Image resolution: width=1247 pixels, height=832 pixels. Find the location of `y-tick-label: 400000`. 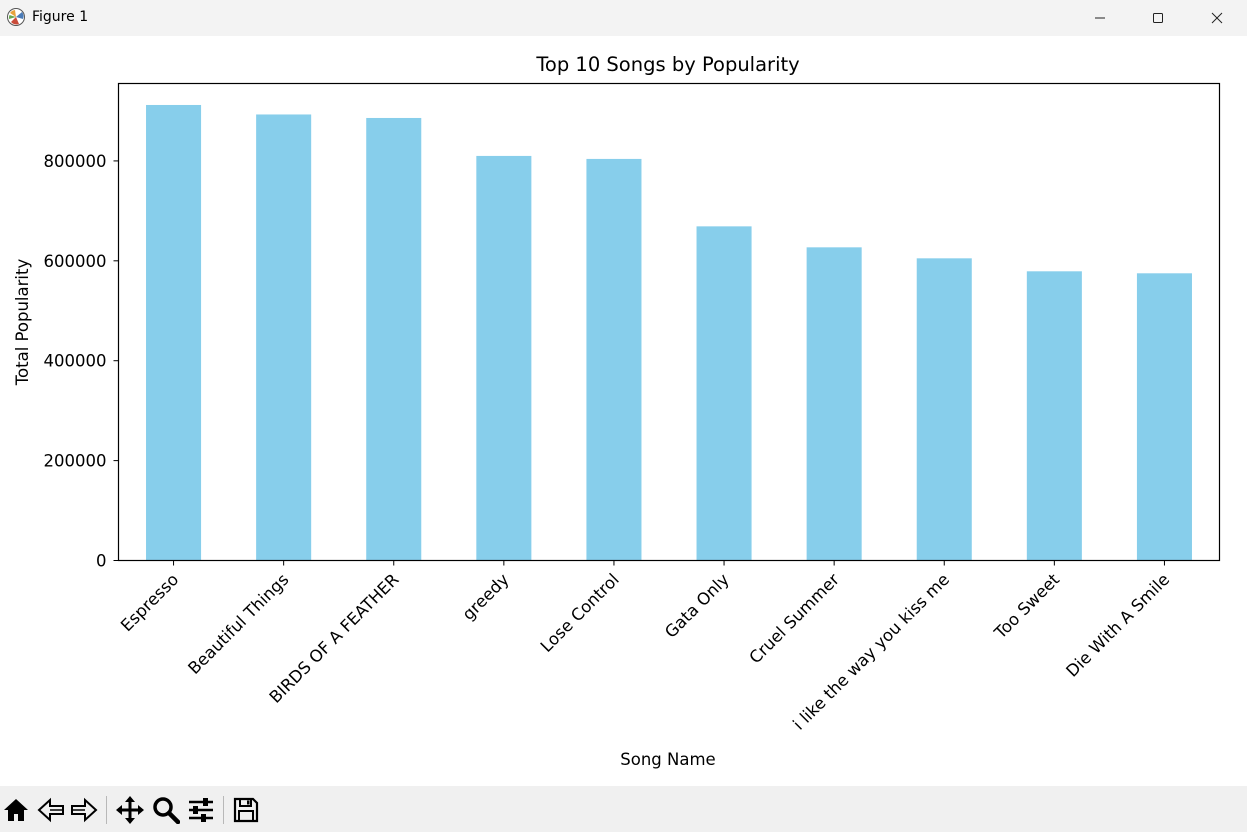

y-tick-label: 400000 is located at coordinates (75, 361).